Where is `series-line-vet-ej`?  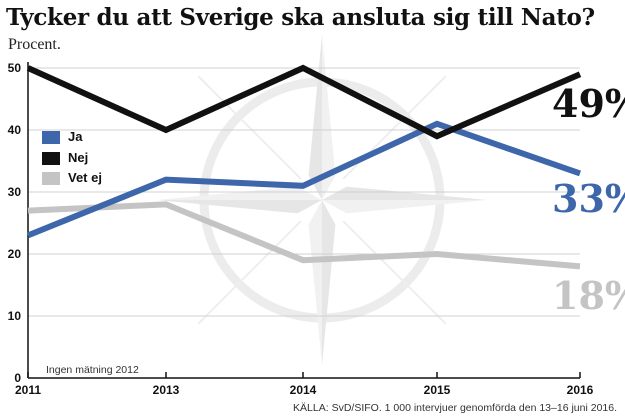
series-line-vet-ej is located at coordinates (304, 235).